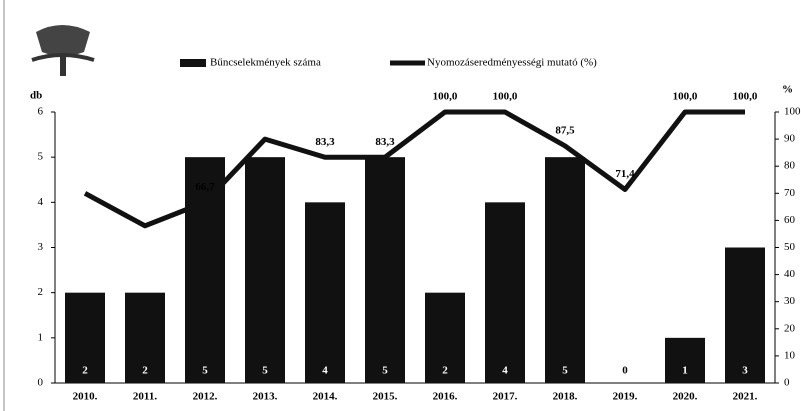 The width and height of the screenshot is (801, 411). Describe the element at coordinates (787, 383) in the screenshot. I see `y2-tick-label: 0` at that location.